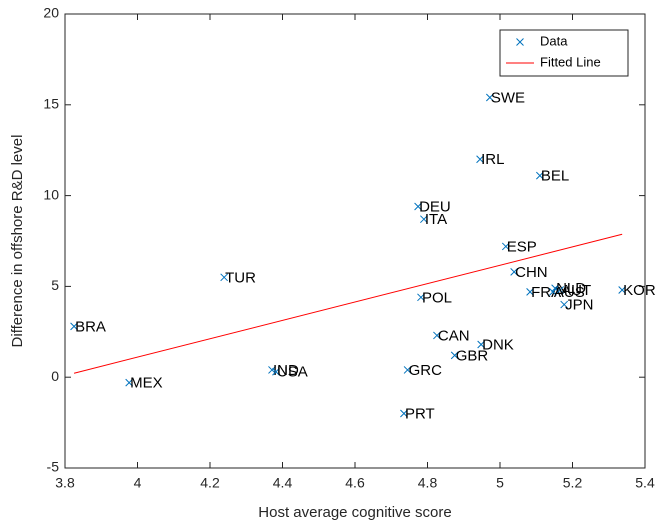 The height and width of the screenshot is (527, 660). I want to click on x-tick-label: 3.8, so click(65, 483).